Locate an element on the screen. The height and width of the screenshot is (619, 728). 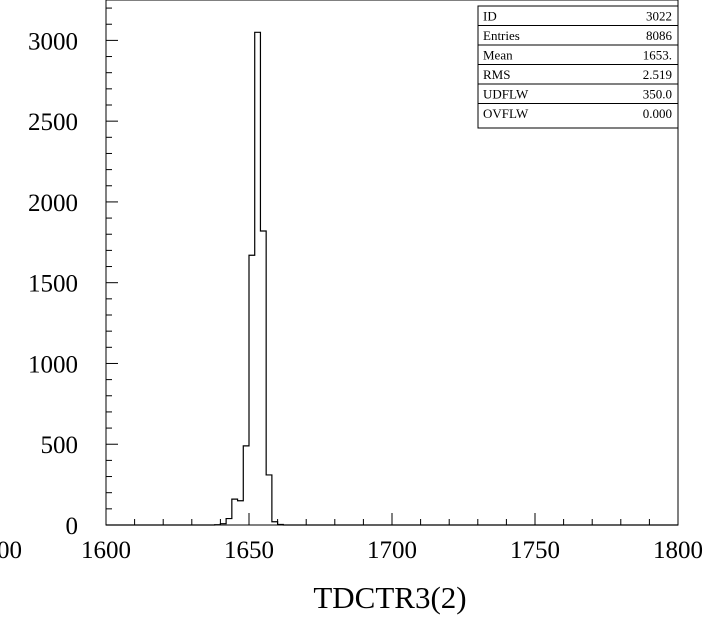
x-axis-title: TDCTR3(2) is located at coordinates (389, 597).